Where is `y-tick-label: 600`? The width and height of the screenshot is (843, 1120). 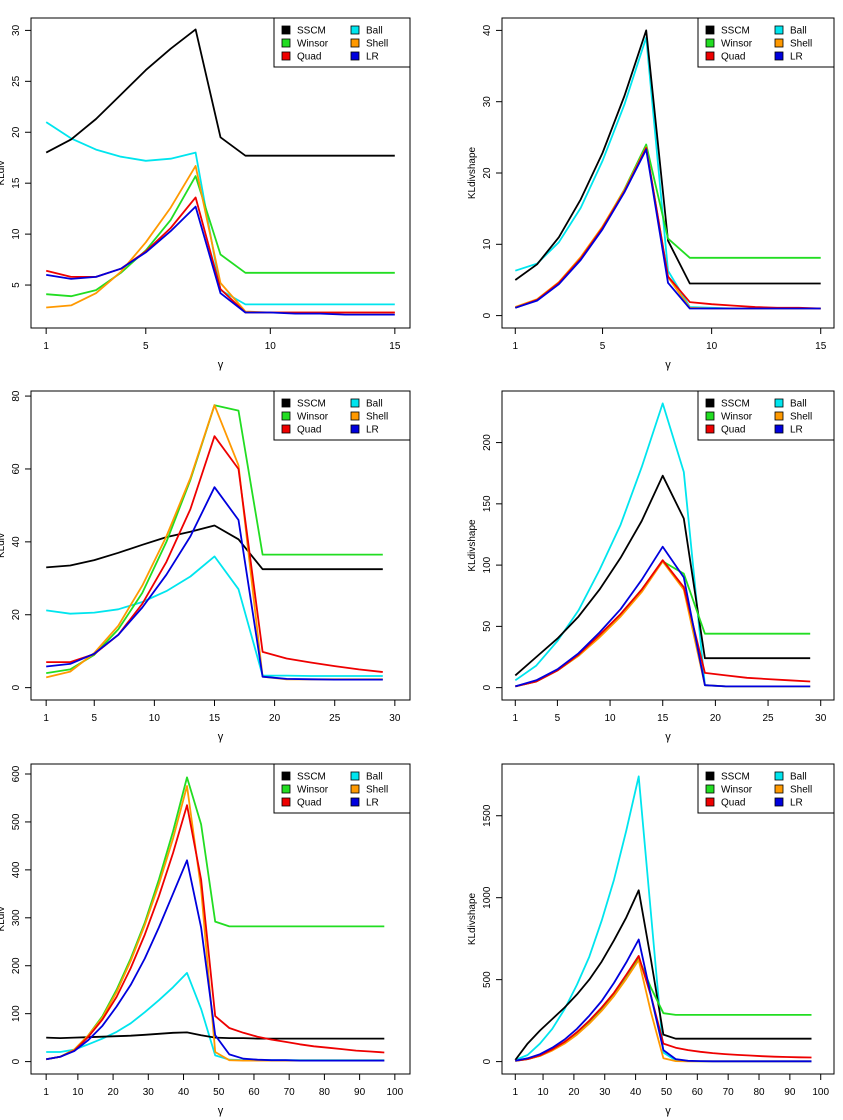
y-tick-label: 600 is located at coordinates (16, 773).